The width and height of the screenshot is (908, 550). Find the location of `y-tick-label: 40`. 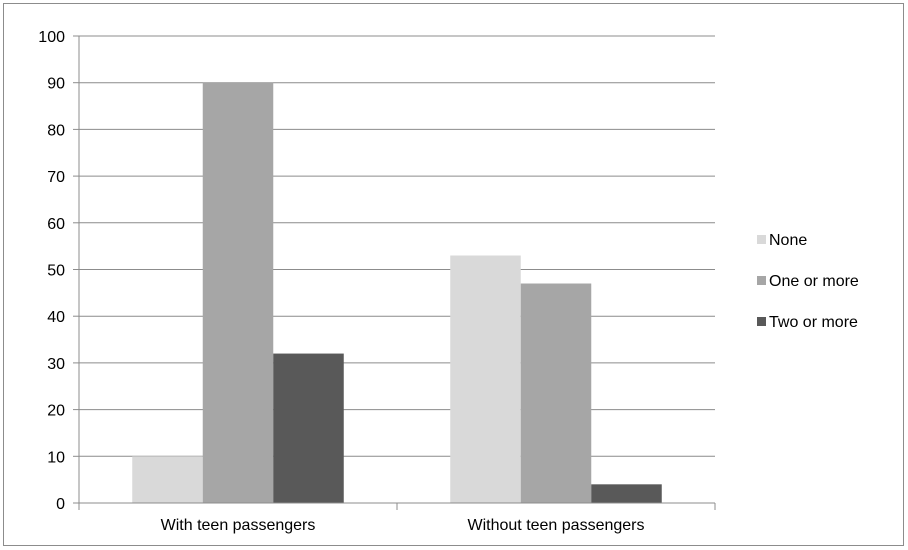

y-tick-label: 40 is located at coordinates (56, 317).